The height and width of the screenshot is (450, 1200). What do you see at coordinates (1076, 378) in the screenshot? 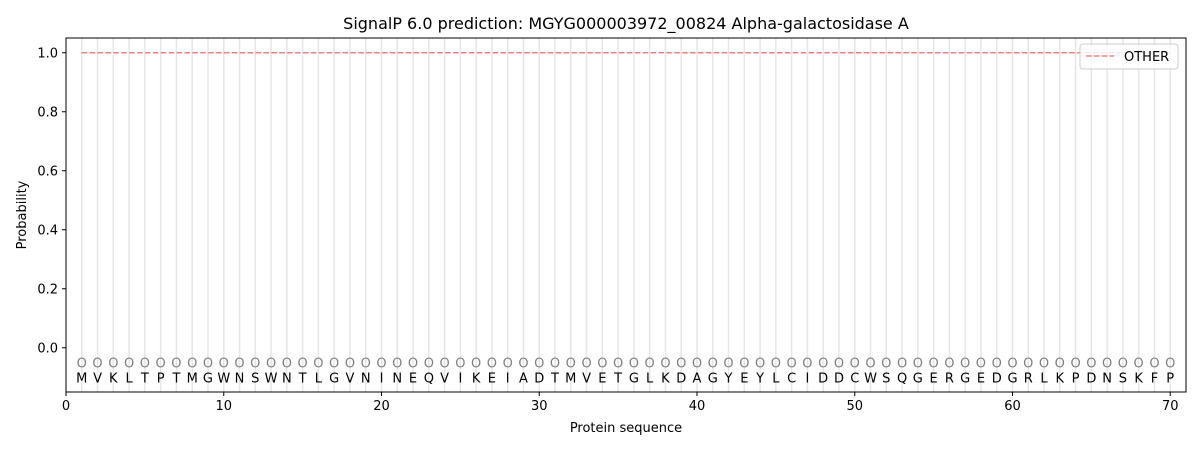
I see `residue-label: P` at bounding box center [1076, 378].